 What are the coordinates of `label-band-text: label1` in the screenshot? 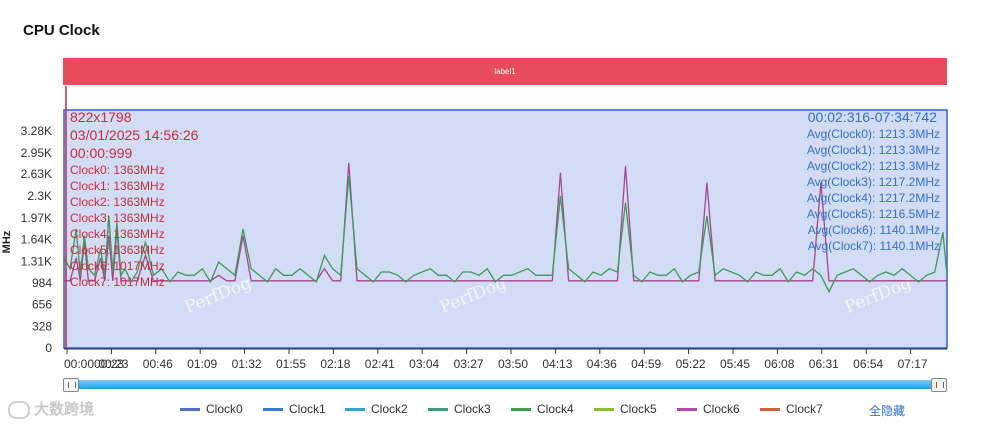 It's located at (505, 71).